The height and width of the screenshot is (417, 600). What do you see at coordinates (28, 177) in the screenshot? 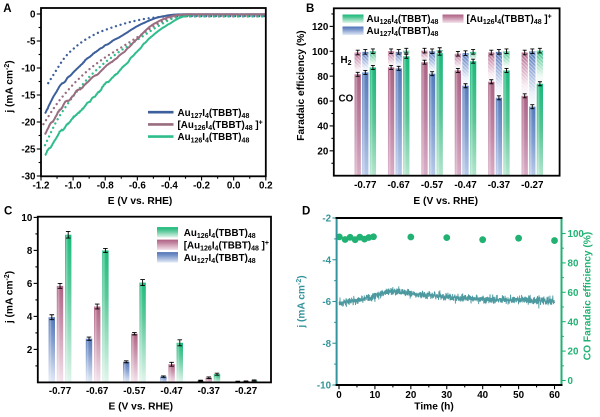
I see `svg-text: -30` at bounding box center [28, 177].